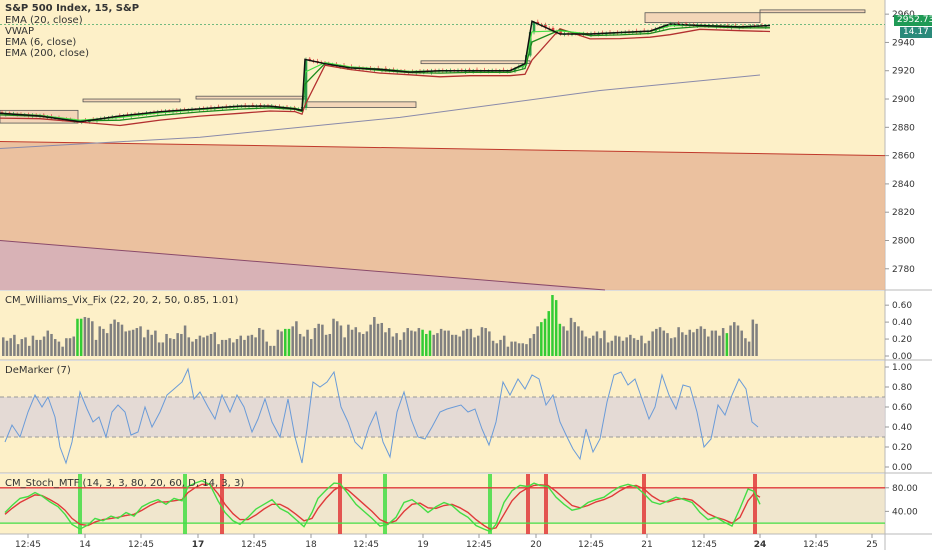 The height and width of the screenshot is (554, 932). What do you see at coordinates (20, 31) in the screenshot?
I see `overlay-vwap-label: VWAP` at bounding box center [20, 31].